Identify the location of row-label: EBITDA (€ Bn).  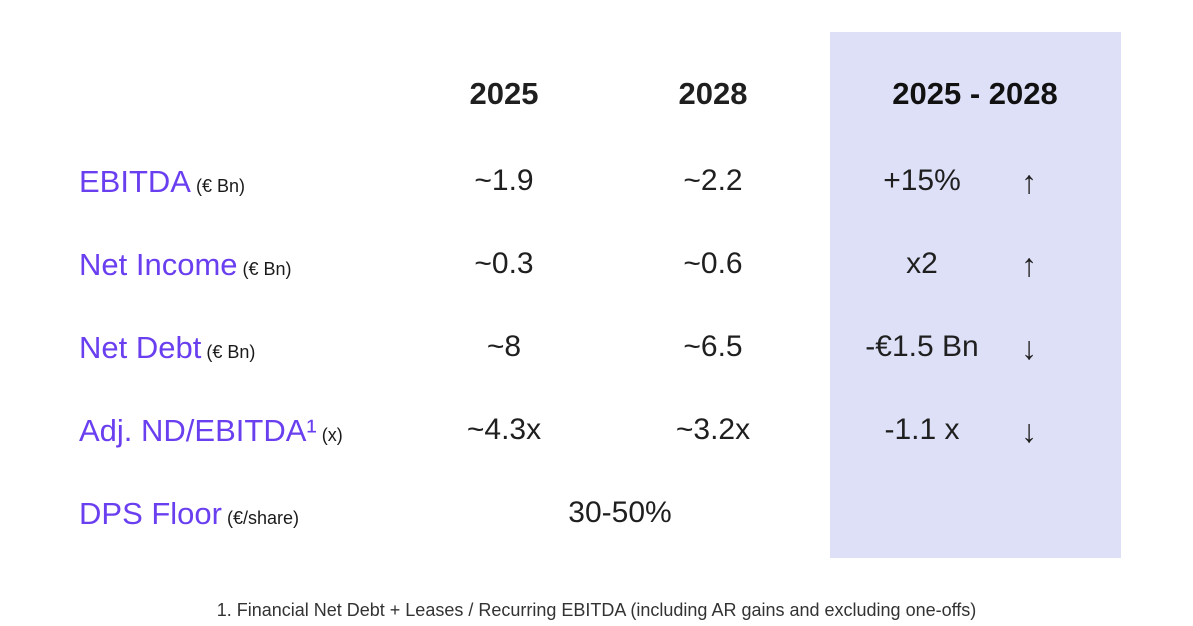
(162, 182).